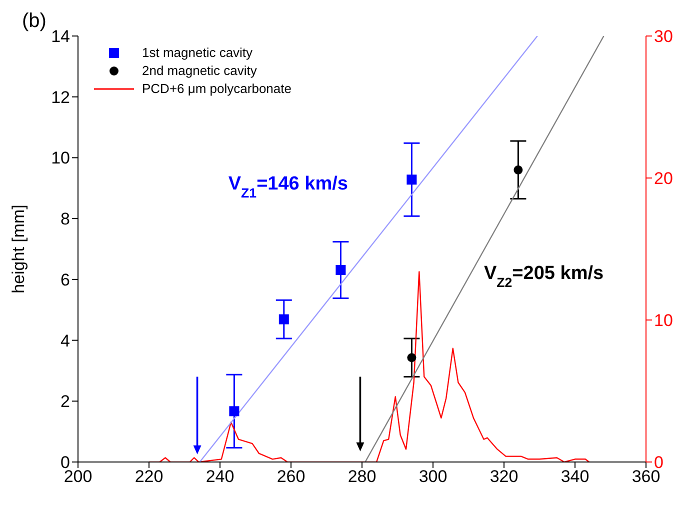 The height and width of the screenshot is (505, 700). What do you see at coordinates (544, 276) in the screenshot?
I see `annotation: V$_{Z2}$=205 km/s` at bounding box center [544, 276].